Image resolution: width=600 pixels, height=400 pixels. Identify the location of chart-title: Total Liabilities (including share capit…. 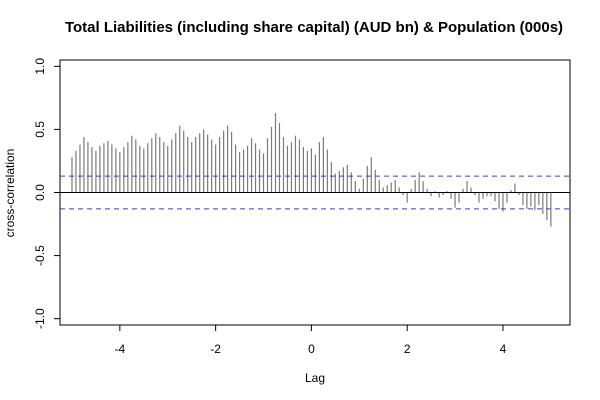
(314, 27).